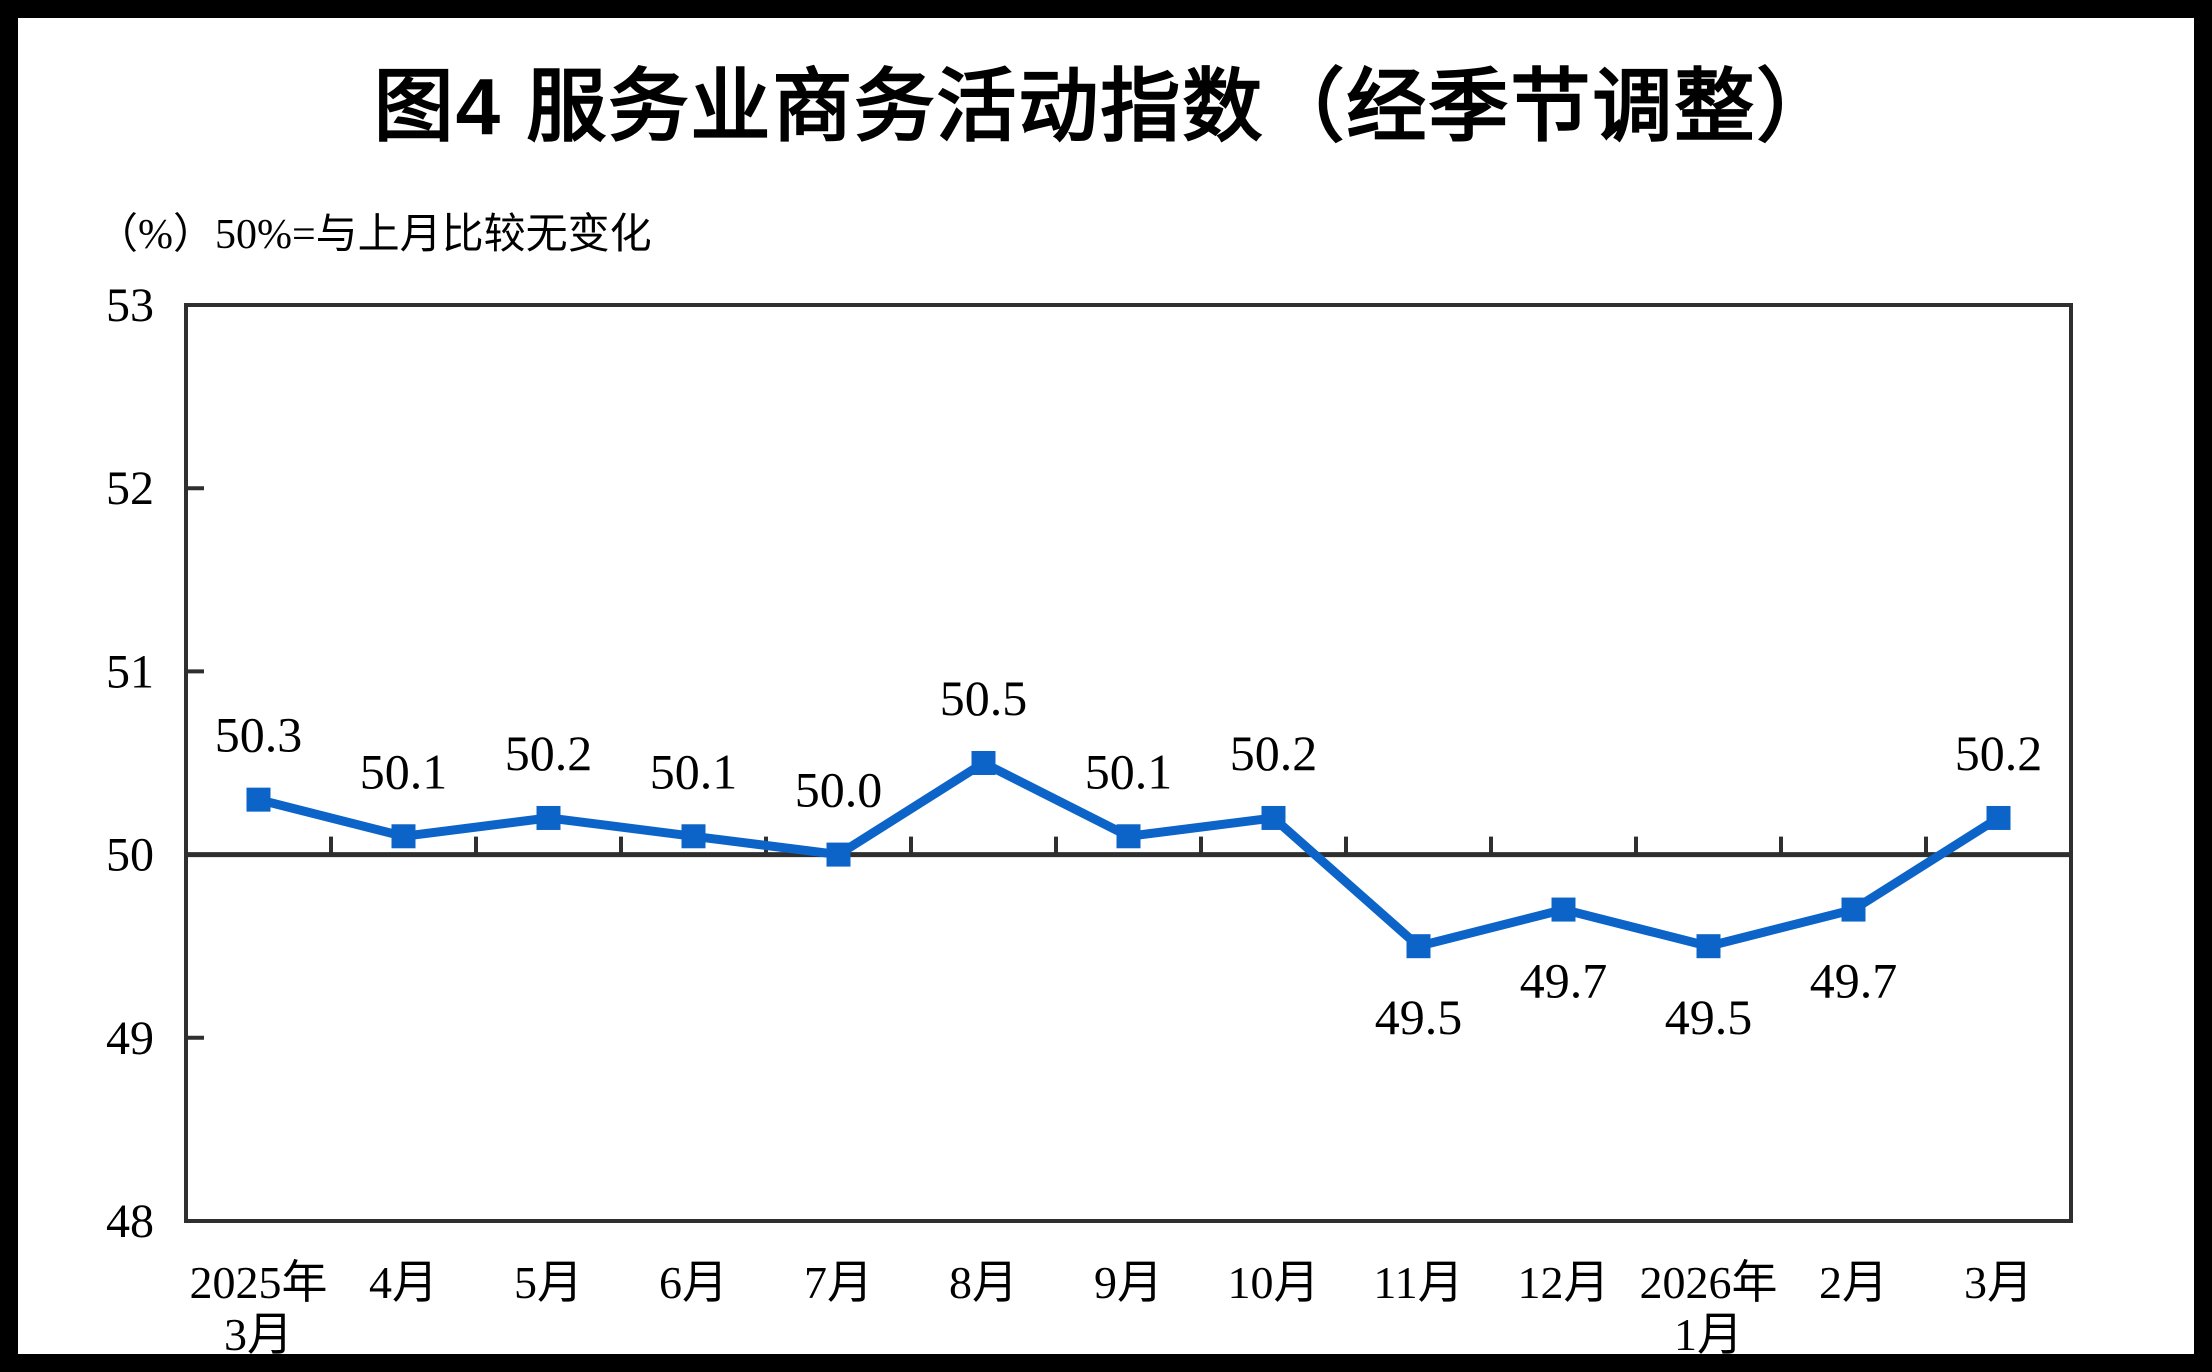  I want to click on y-axis-label: 49, so click(130, 1038).